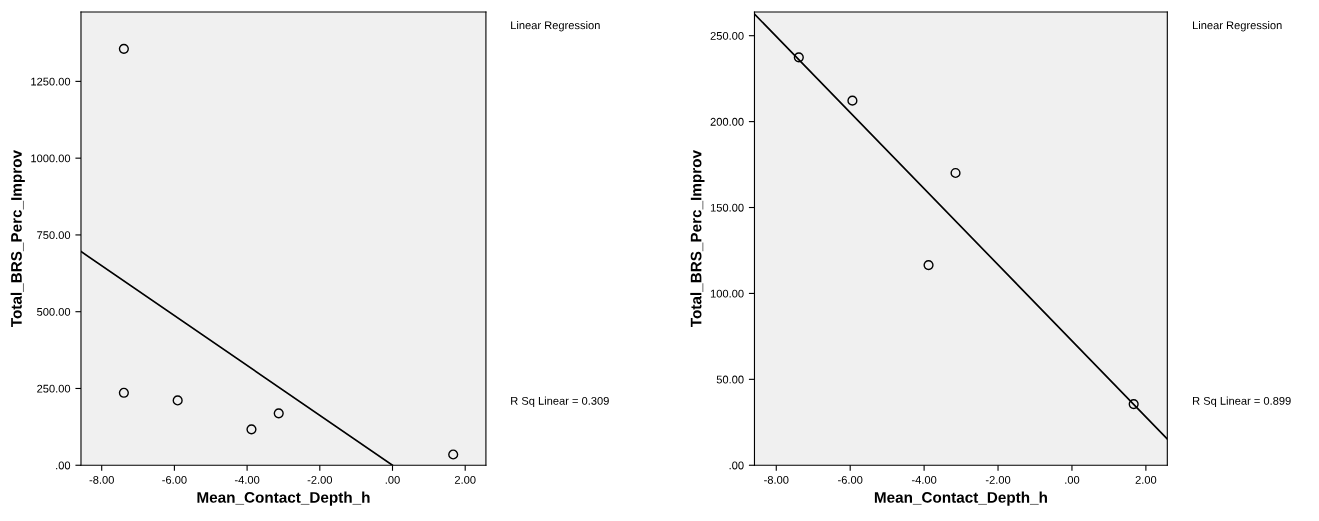 The width and height of the screenshot is (1319, 521). What do you see at coordinates (54, 311) in the screenshot?
I see `y-tick-label: 500.00` at bounding box center [54, 311].